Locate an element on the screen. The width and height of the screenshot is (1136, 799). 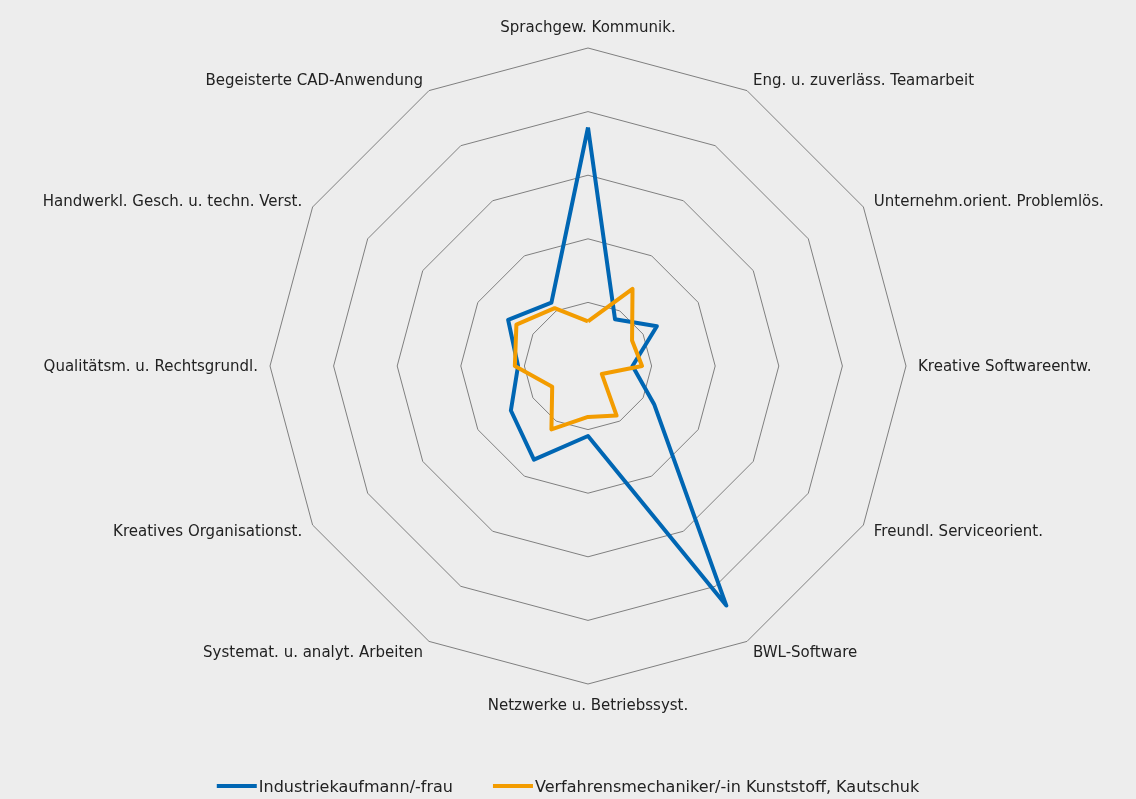
spoke-label: BWL-Software is located at coordinates (805, 651).